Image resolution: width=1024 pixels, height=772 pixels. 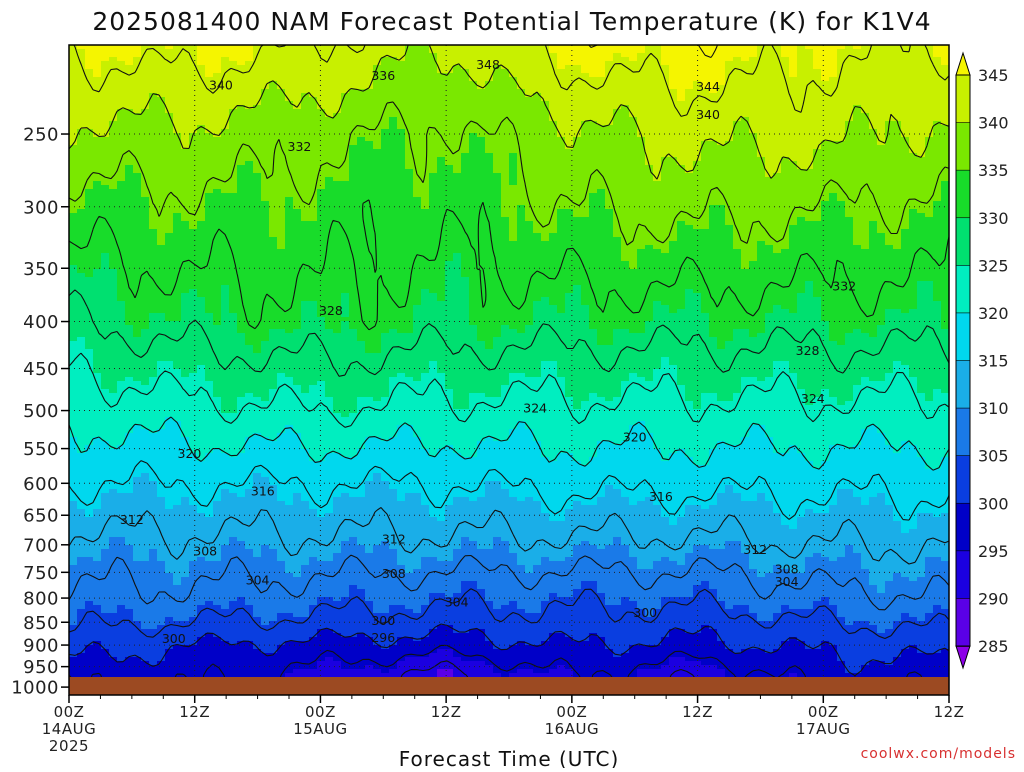 I want to click on y-tick-label: 950, so click(x=41, y=667).